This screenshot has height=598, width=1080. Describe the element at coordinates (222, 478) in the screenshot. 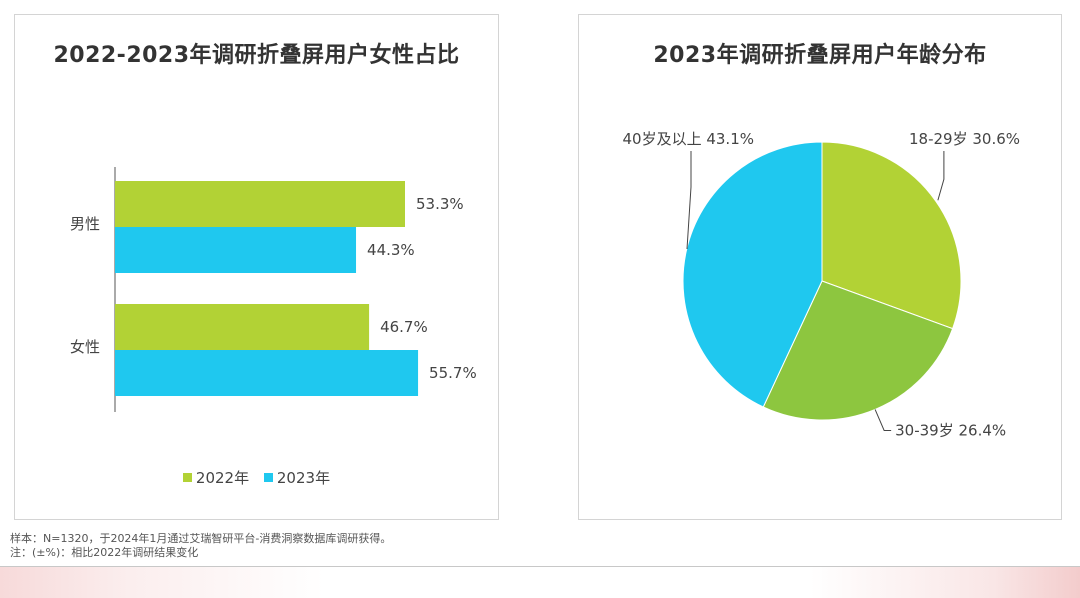

I see `legend-label-2022: 2022年` at that location.